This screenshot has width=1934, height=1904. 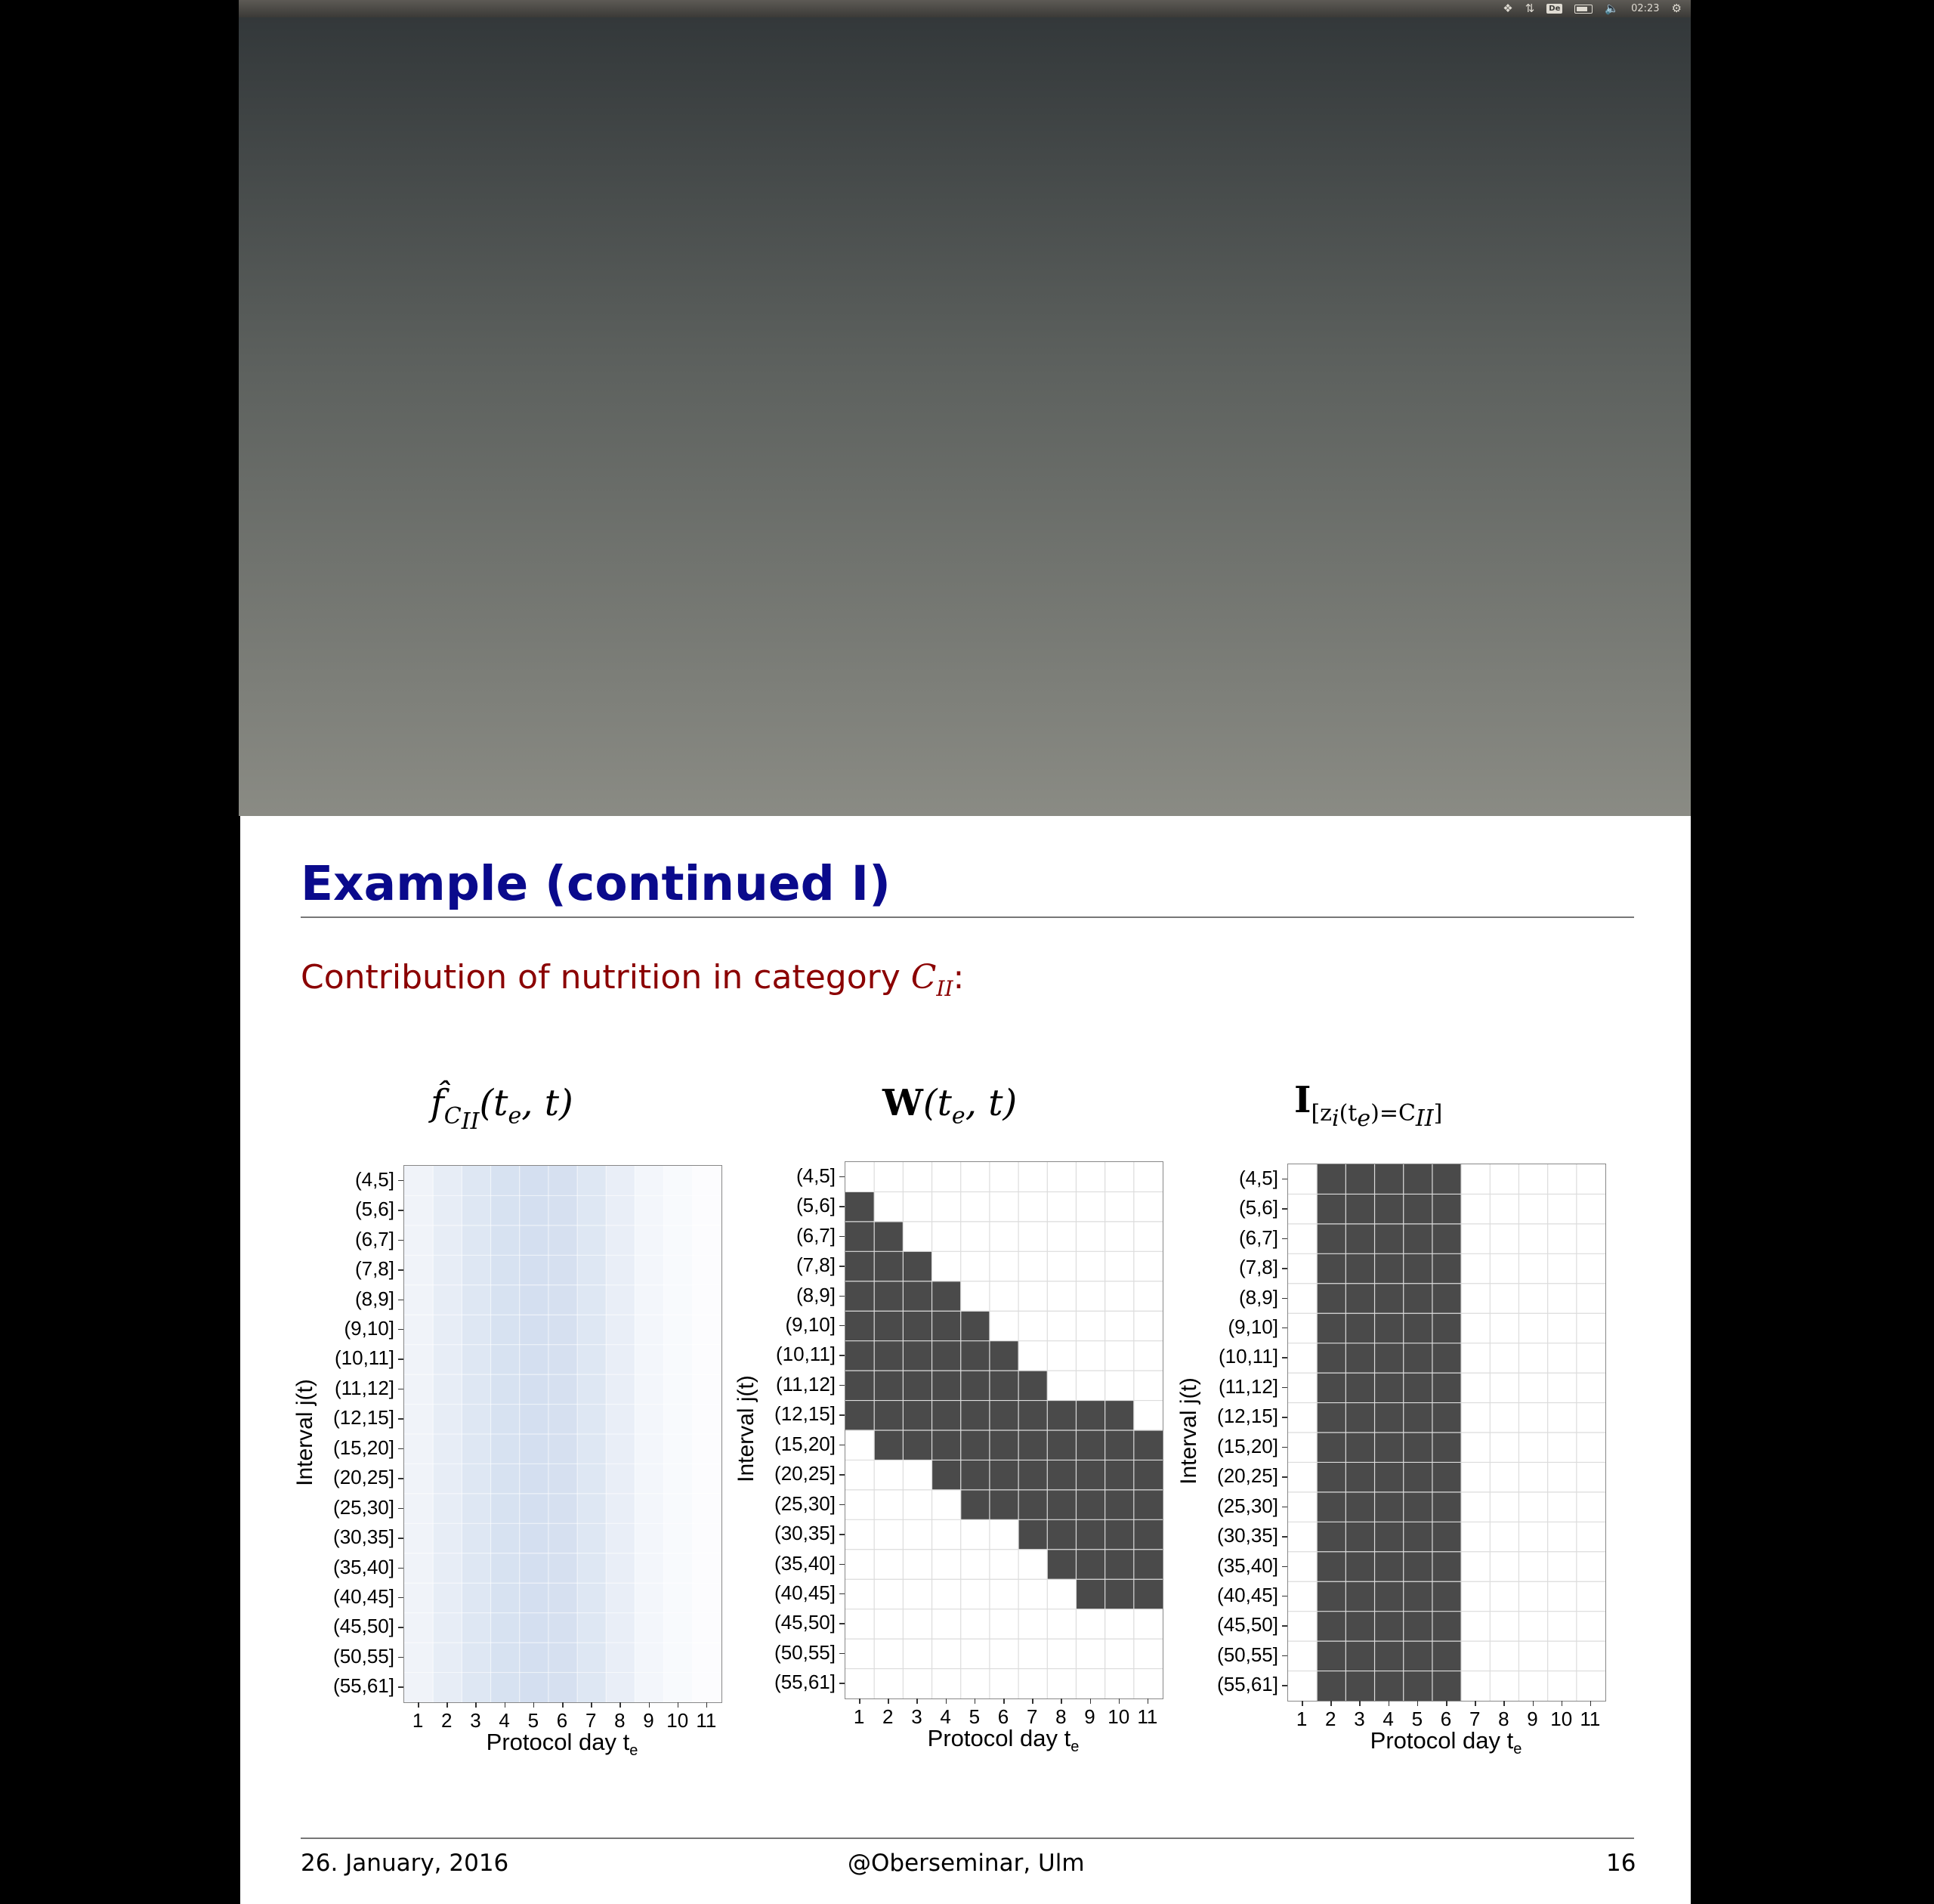 What do you see at coordinates (562, 1720) in the screenshot?
I see `x-tick-label: 6` at bounding box center [562, 1720].